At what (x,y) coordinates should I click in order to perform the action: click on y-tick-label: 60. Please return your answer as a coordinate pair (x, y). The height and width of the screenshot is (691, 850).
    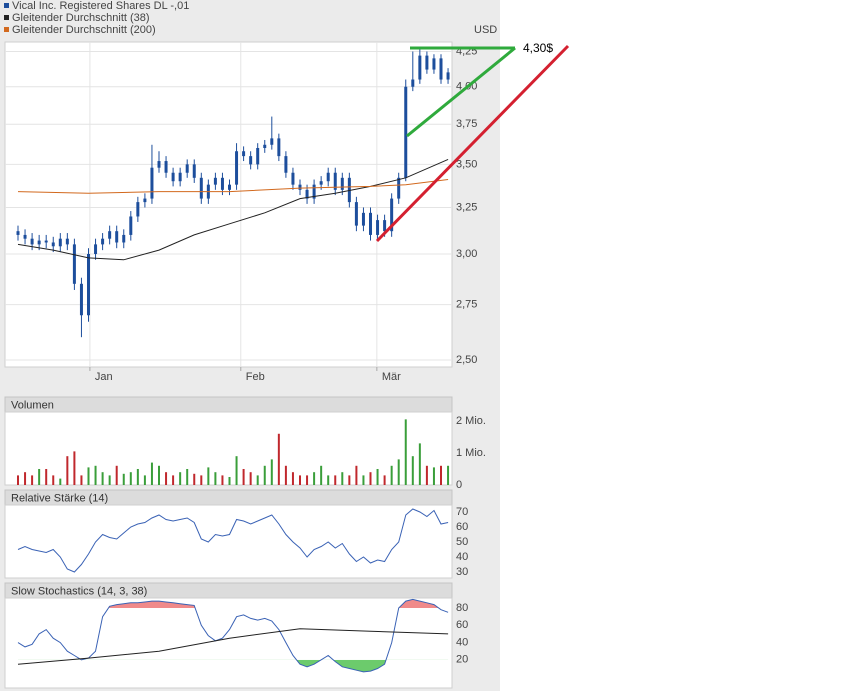
    Looking at the image, I should click on (462, 625).